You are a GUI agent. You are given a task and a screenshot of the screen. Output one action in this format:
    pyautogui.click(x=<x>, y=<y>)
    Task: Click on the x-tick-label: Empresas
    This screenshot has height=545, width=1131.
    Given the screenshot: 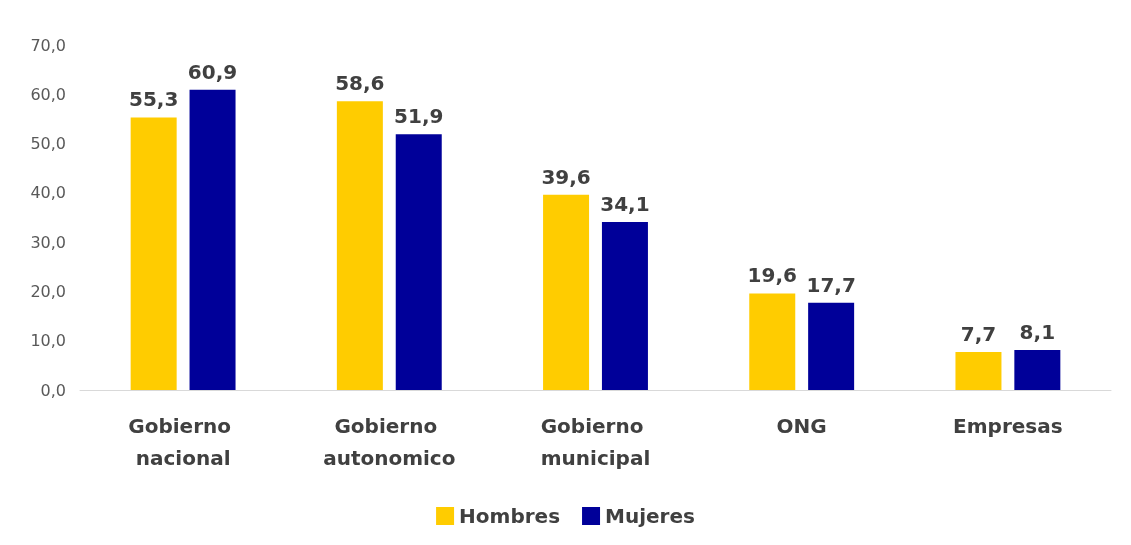 What is the action you would take?
    pyautogui.click(x=1008, y=426)
    